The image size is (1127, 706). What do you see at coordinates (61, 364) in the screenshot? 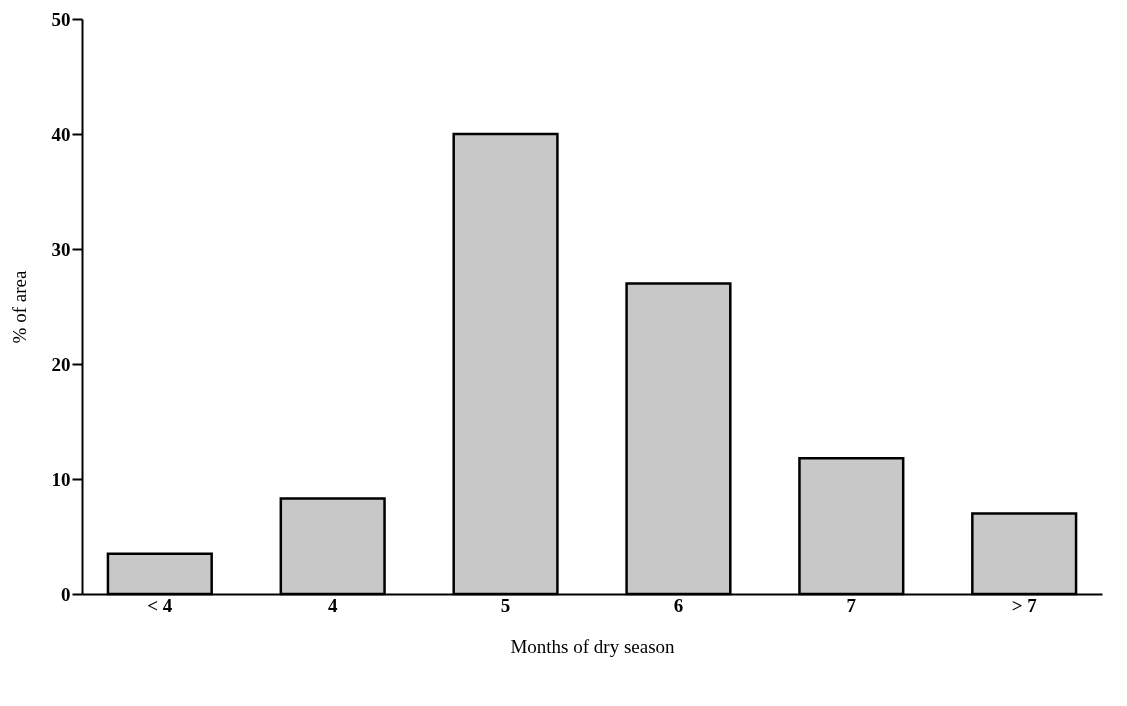
I see `y-tick-label: 20` at bounding box center [61, 364].